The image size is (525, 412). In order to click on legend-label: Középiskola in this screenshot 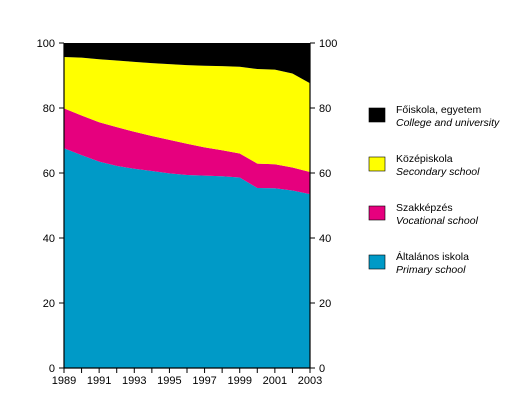, I will do `click(424, 159)`.